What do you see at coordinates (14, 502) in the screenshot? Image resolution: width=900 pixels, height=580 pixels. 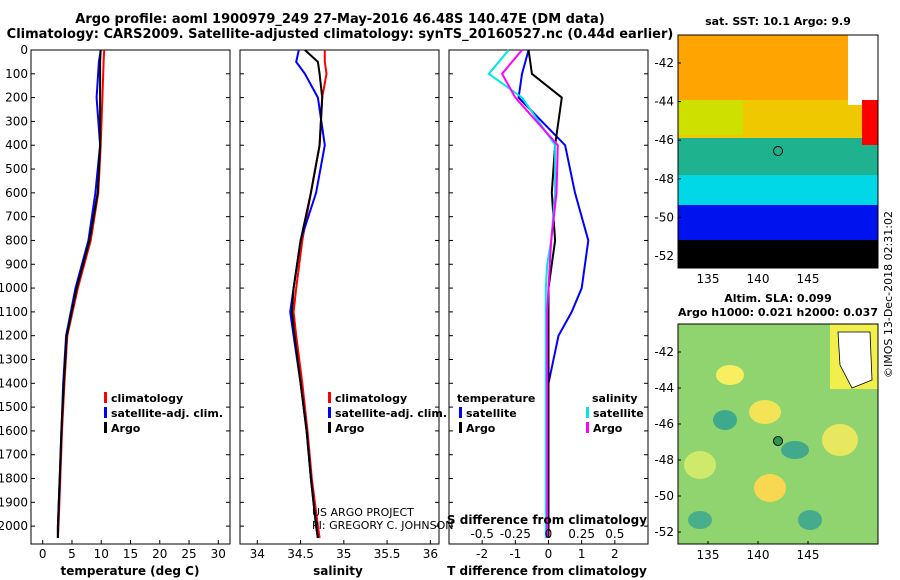 I see `depth-tick-label: 1900` at bounding box center [14, 502].